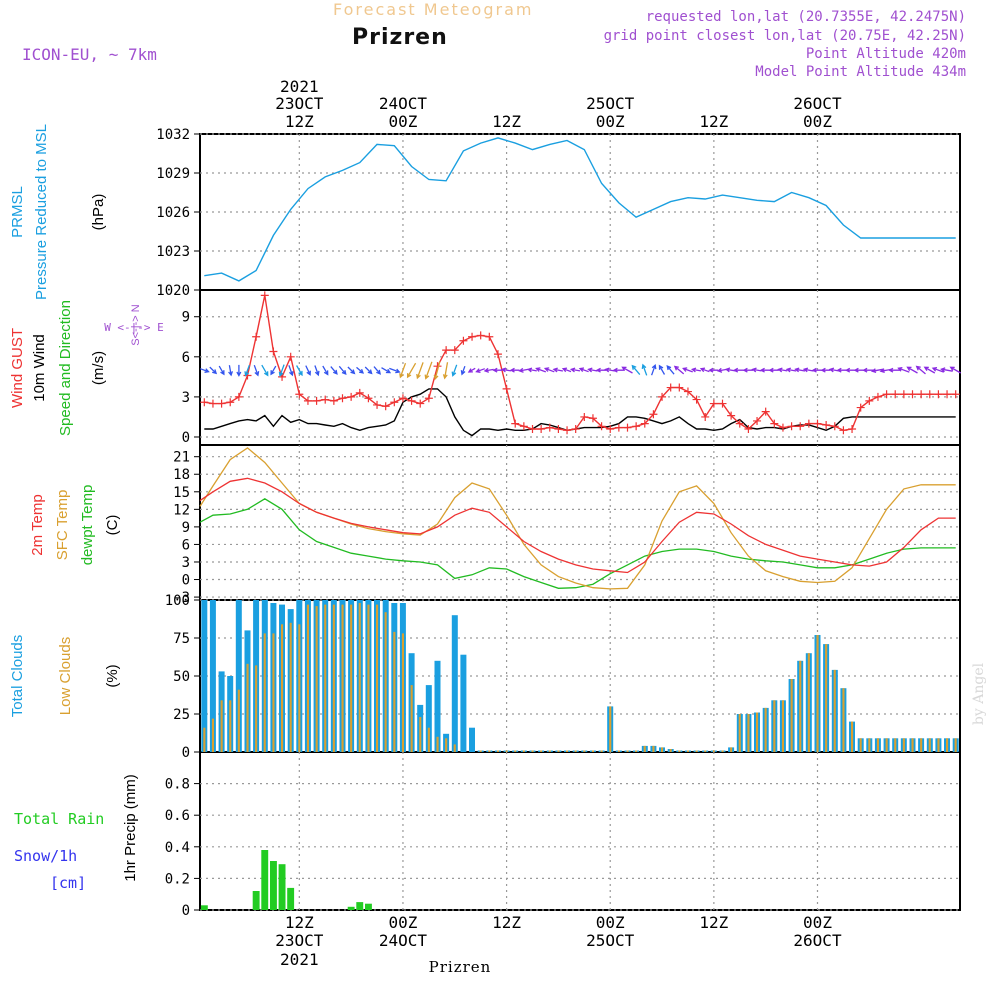  What do you see at coordinates (130, 828) in the screenshot?
I see `precip-axis-label: 1hr Precip (mm)` at bounding box center [130, 828].